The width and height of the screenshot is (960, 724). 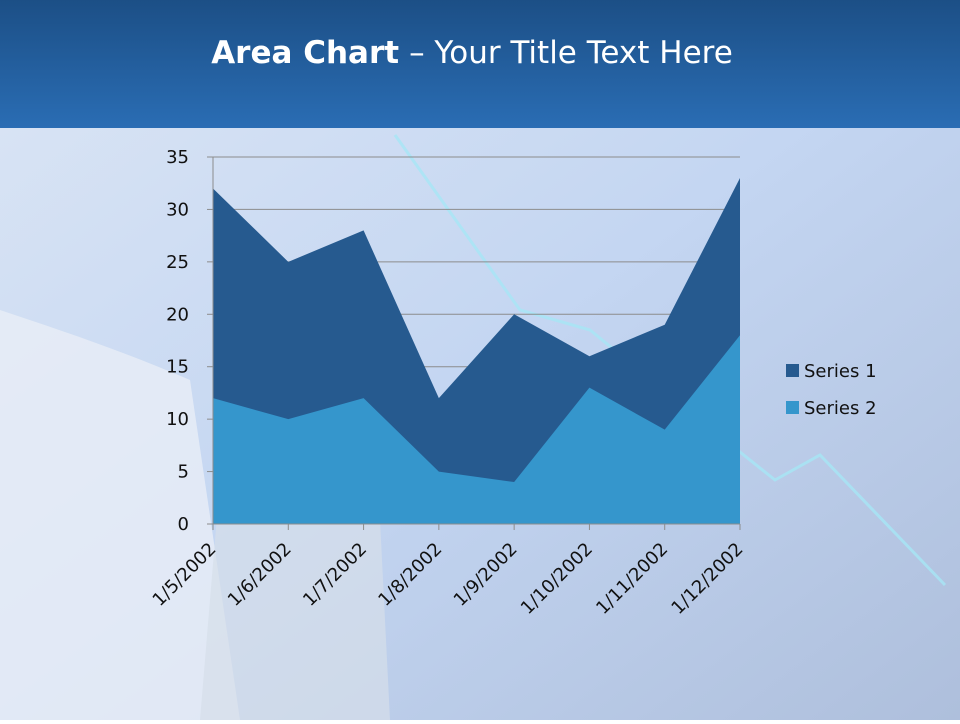 What do you see at coordinates (295, 600) in the screenshot?
I see `decor-arm` at bounding box center [295, 600].